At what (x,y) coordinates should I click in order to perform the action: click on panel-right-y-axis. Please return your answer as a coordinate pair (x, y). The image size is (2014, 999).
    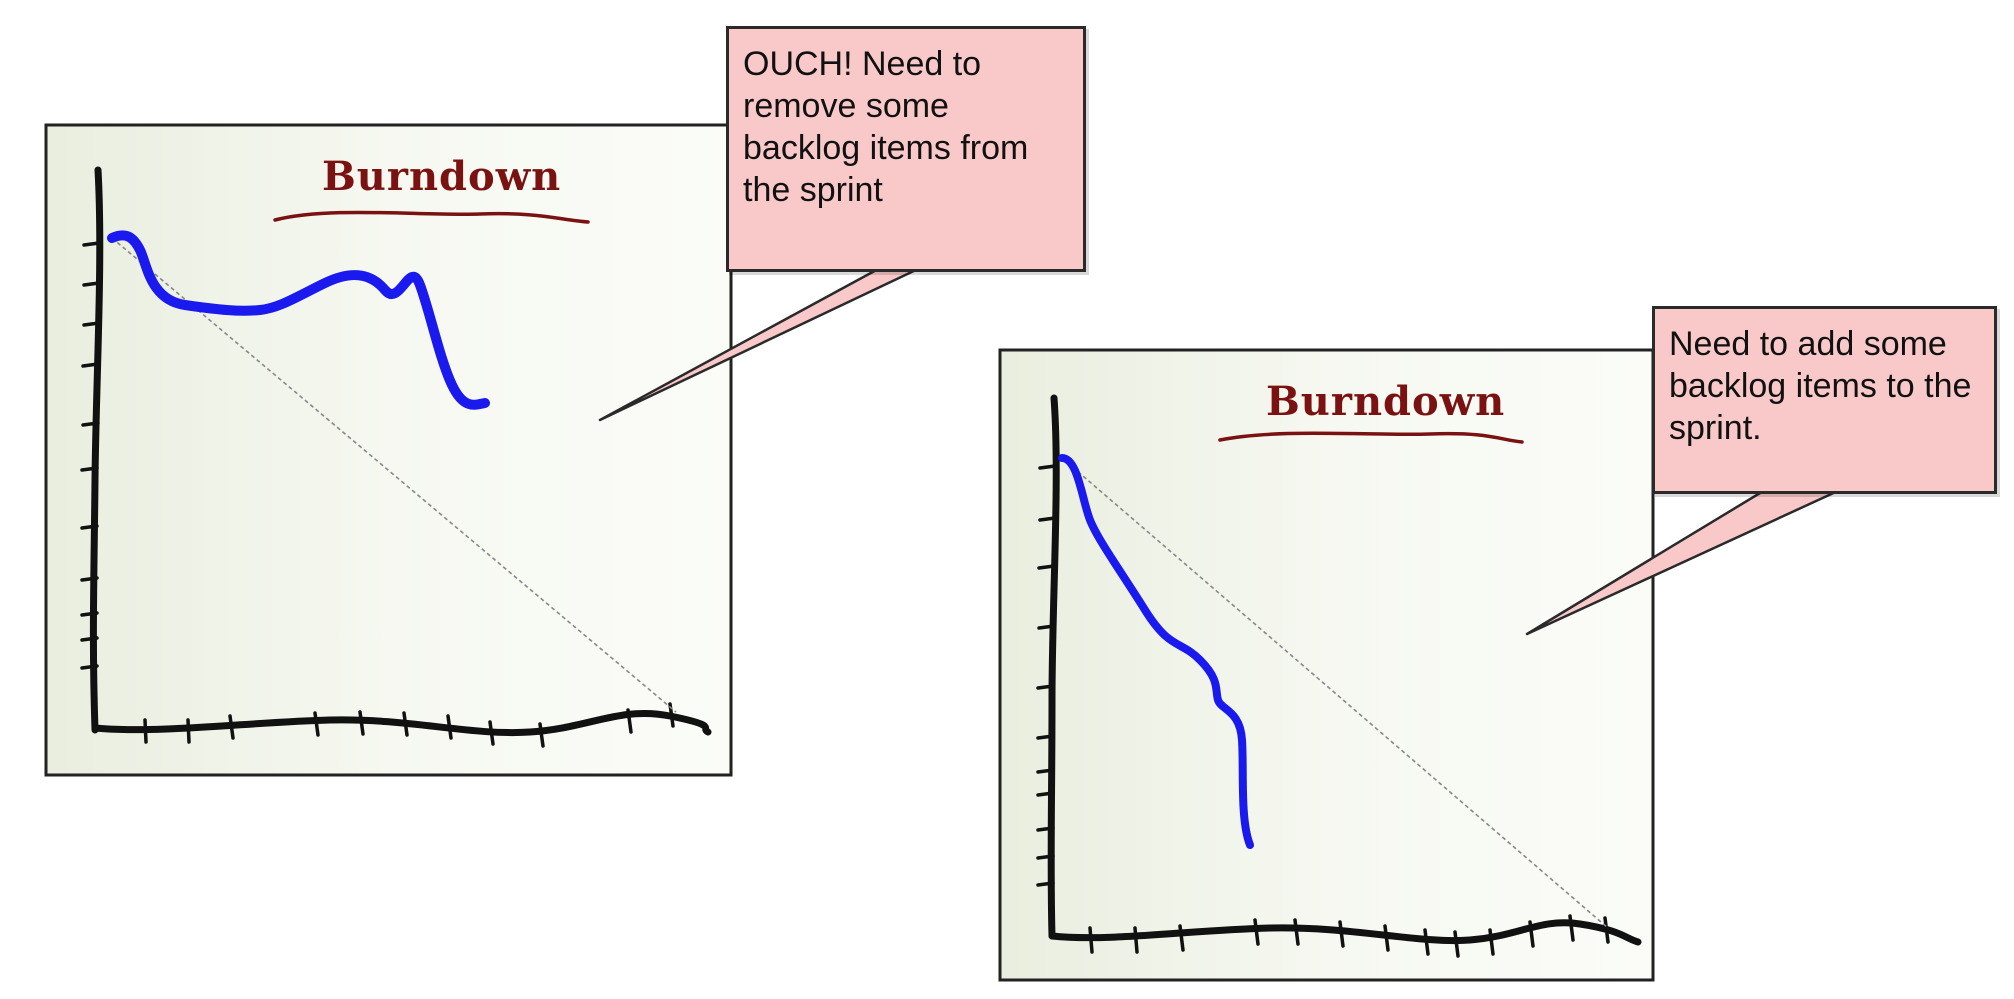
    Looking at the image, I should click on (1053, 667).